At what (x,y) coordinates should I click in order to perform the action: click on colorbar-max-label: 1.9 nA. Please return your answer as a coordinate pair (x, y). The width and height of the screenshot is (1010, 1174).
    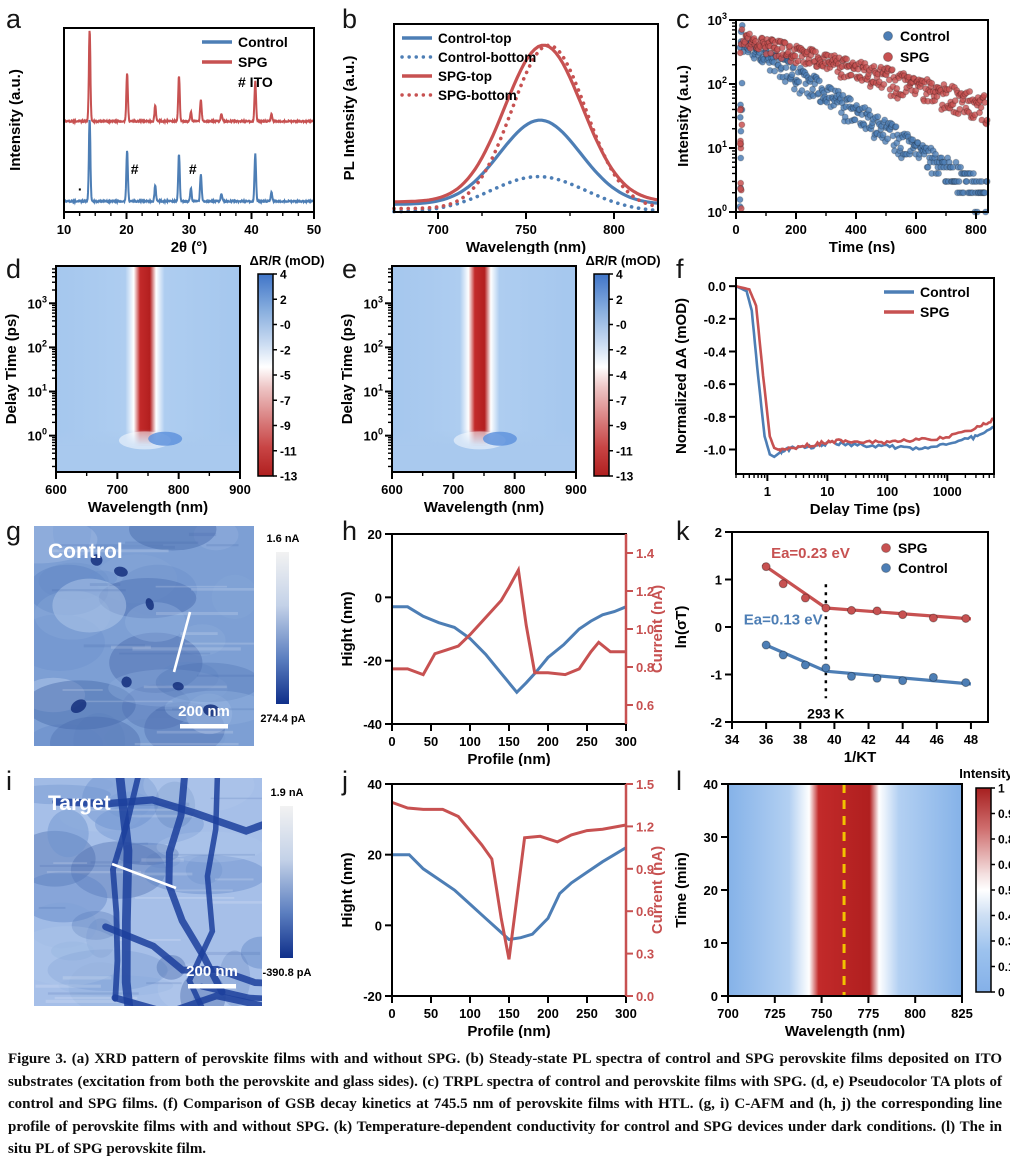
    Looking at the image, I should click on (286, 793).